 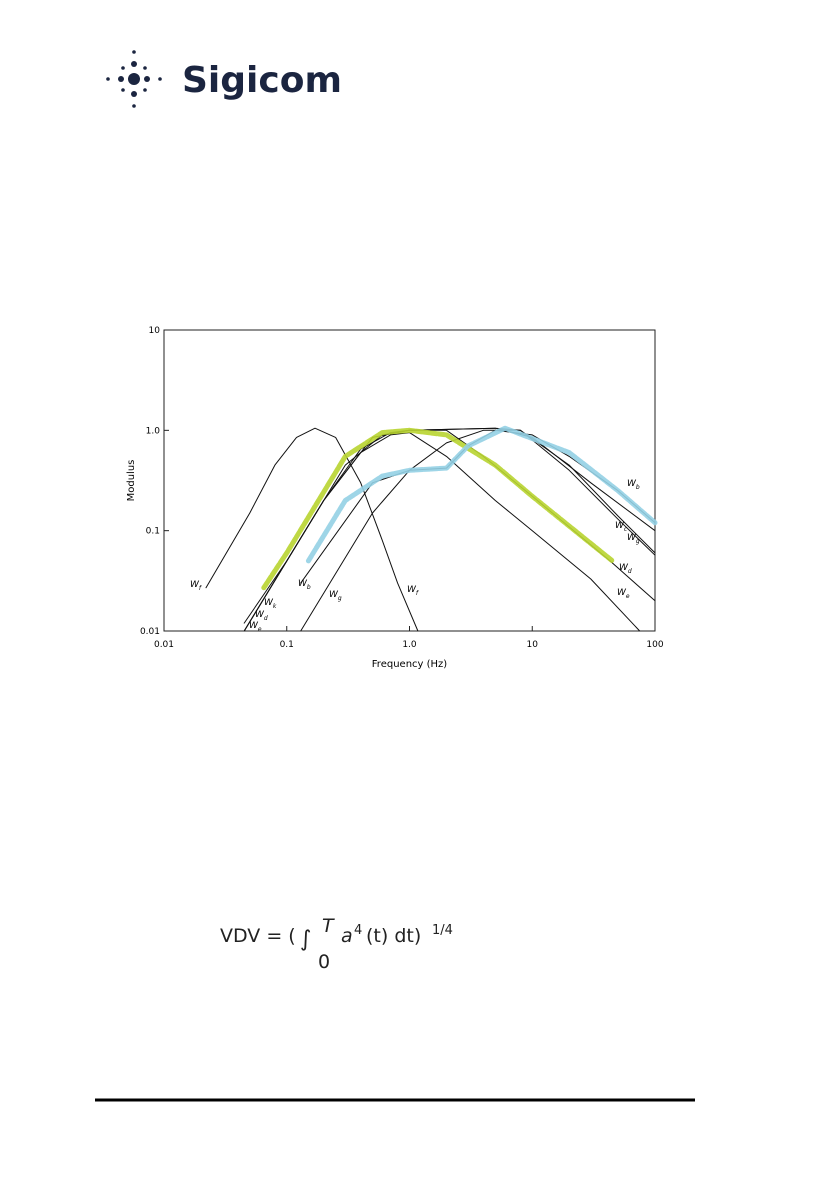 What do you see at coordinates (335, 596) in the screenshot?
I see `curve-annotation: Wg` at bounding box center [335, 596].